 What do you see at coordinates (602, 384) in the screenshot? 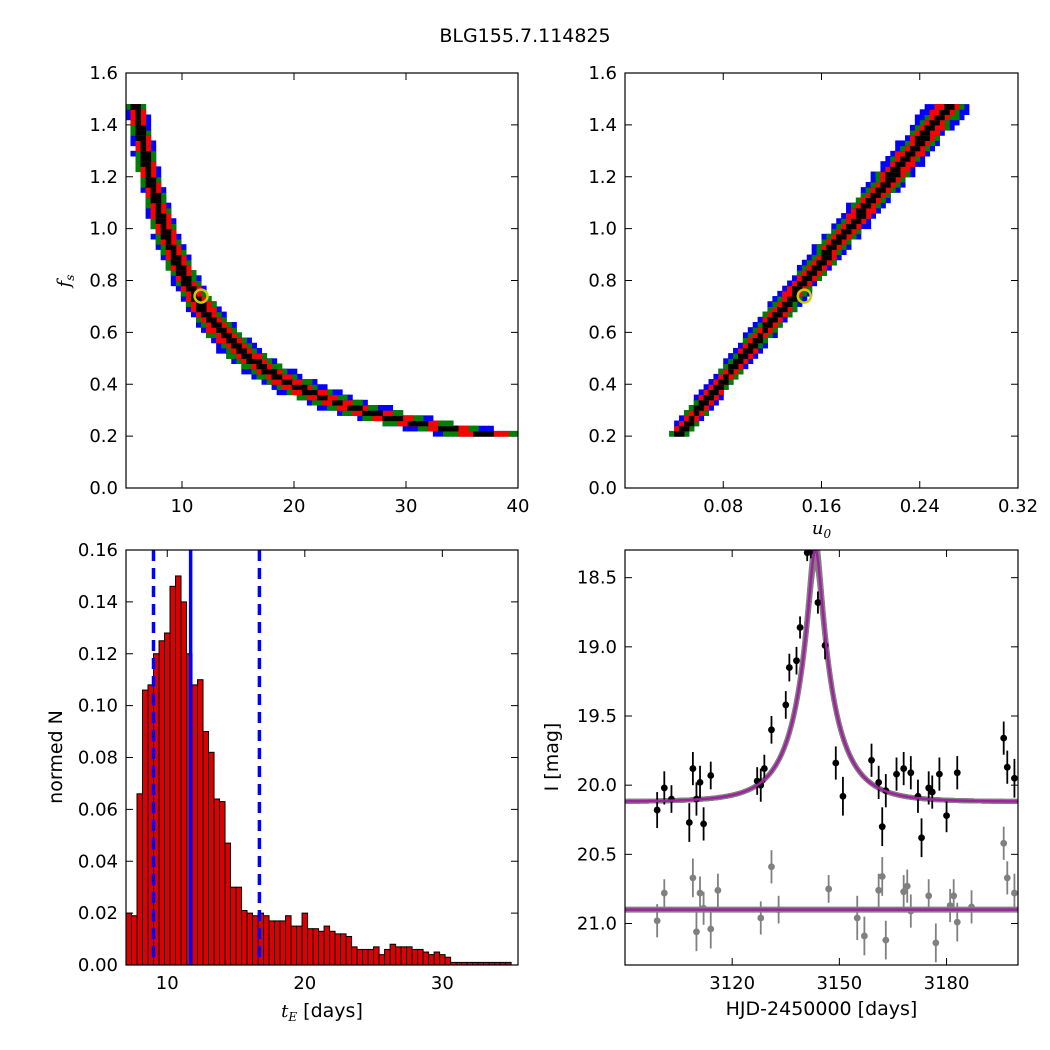
I see `y-tick-label: 0.4` at bounding box center [602, 384].